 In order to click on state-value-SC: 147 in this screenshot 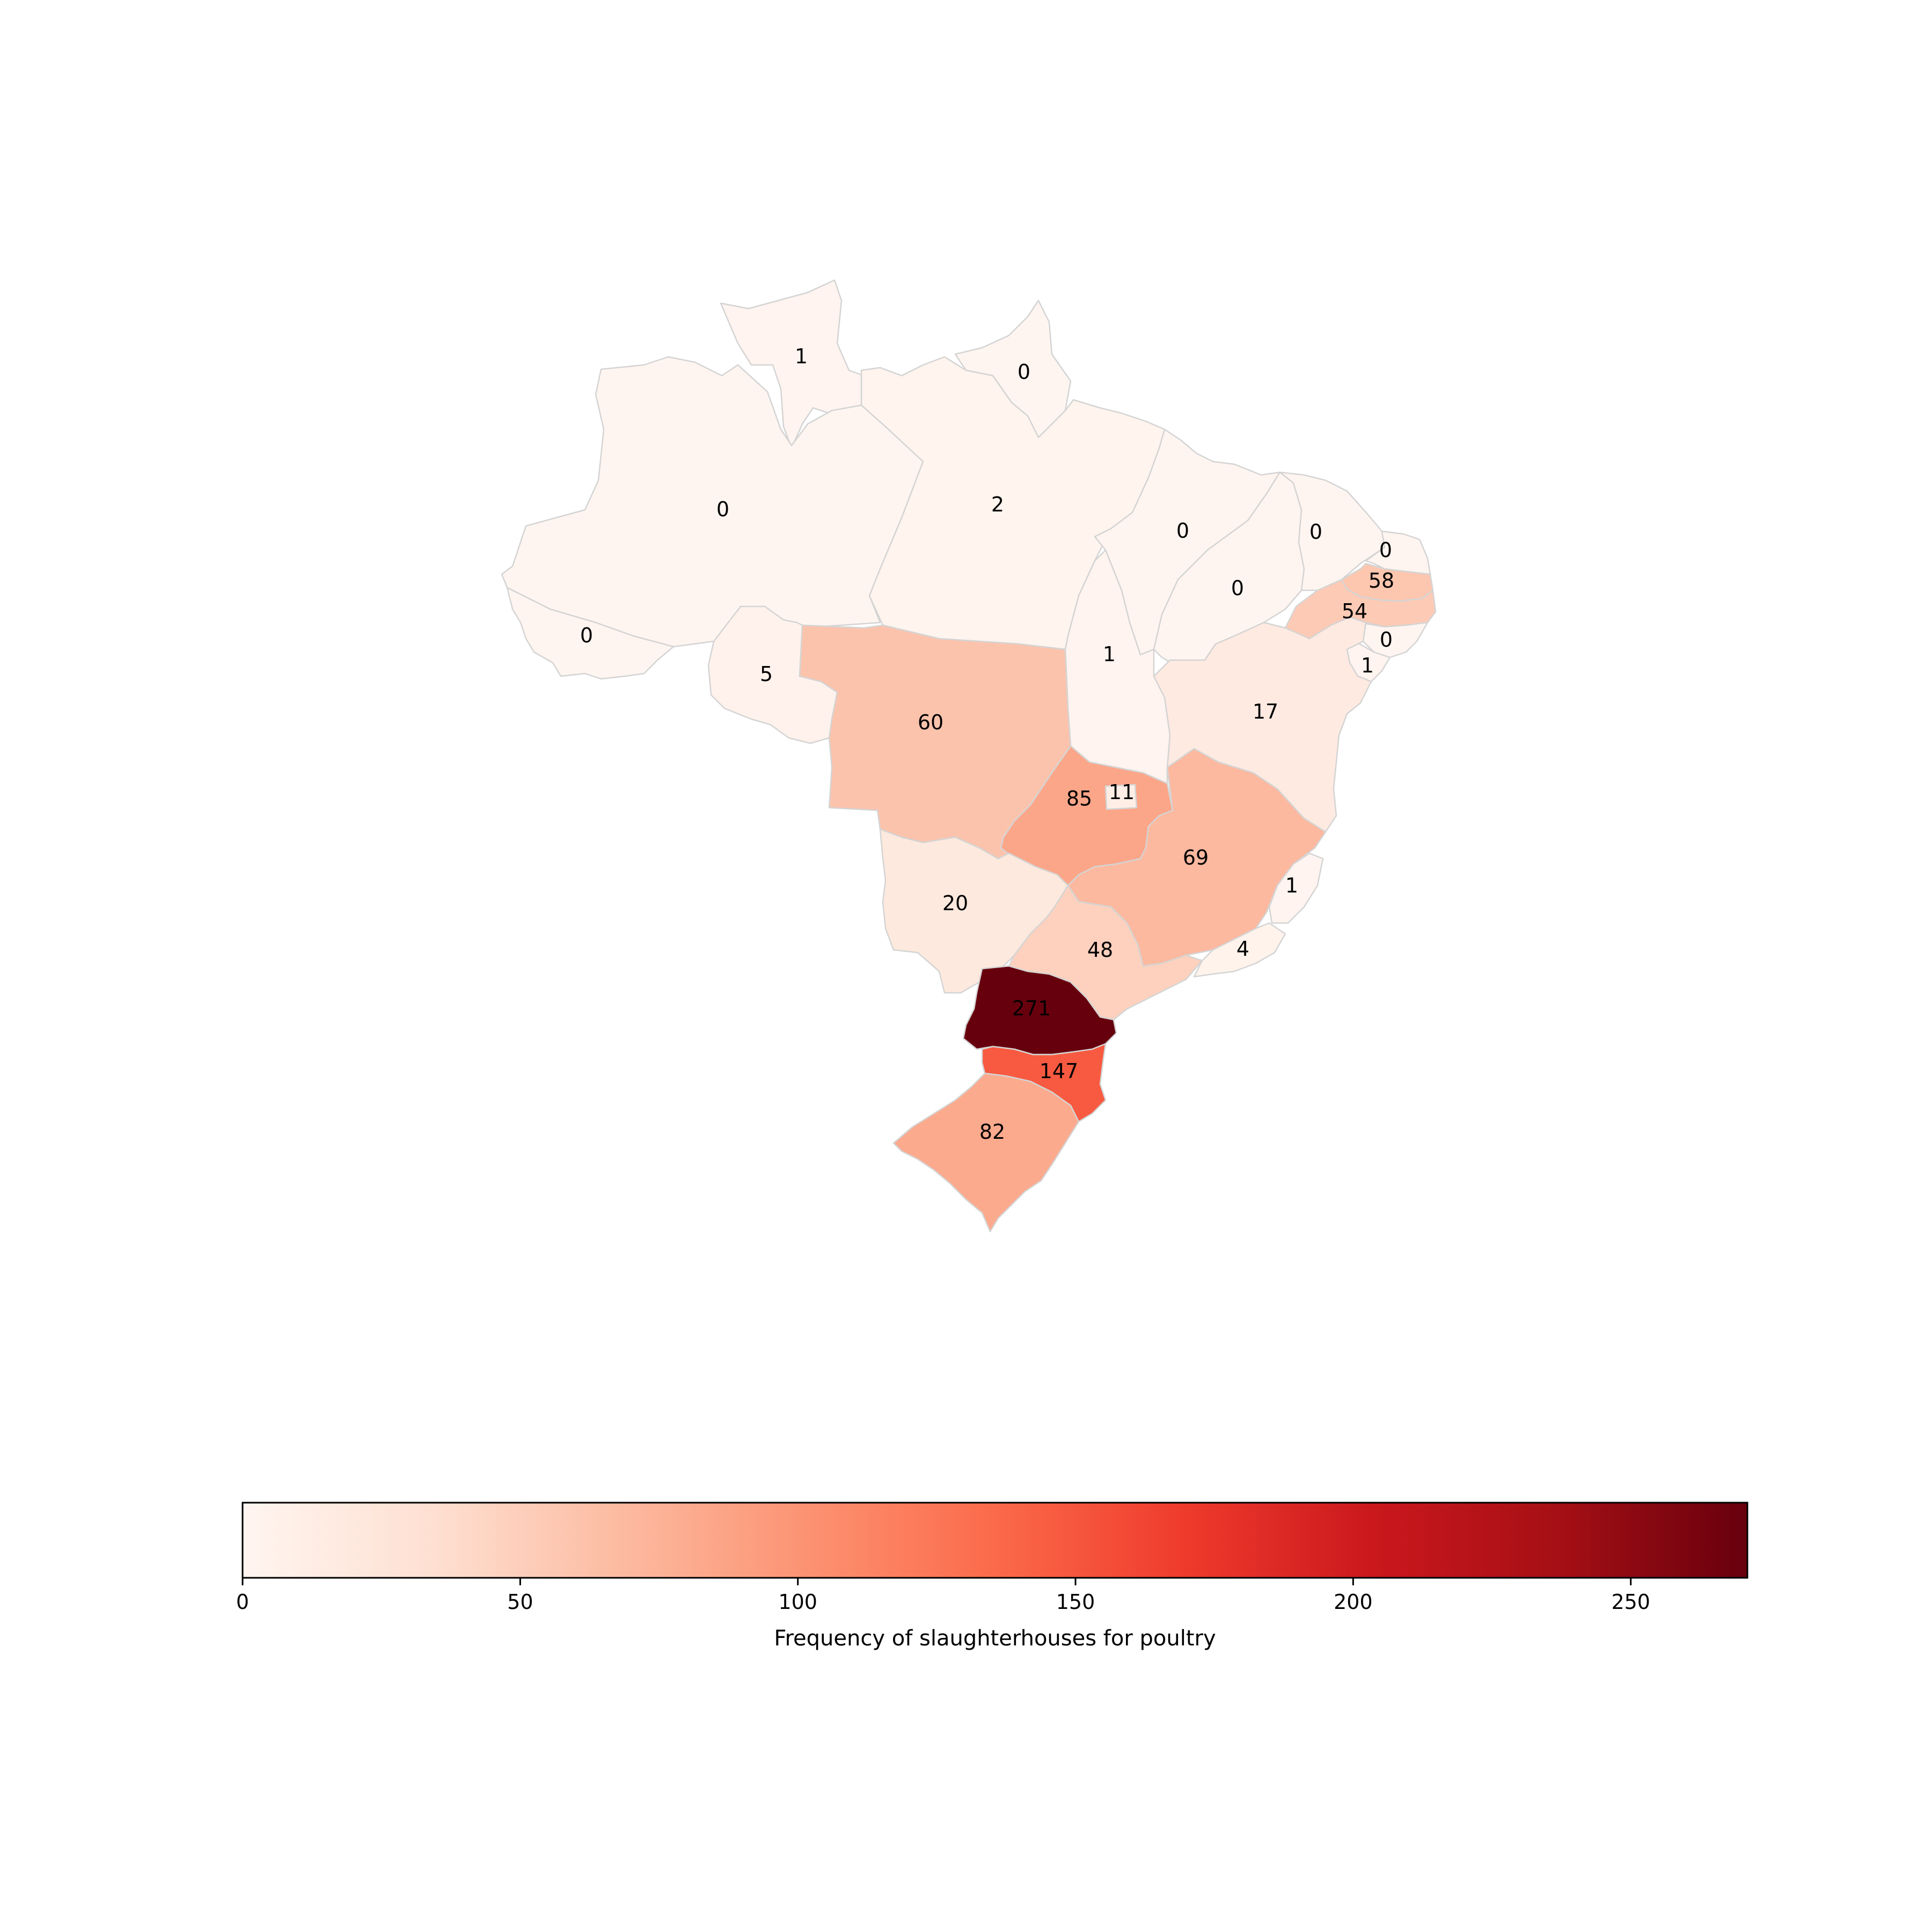, I will do `click(1059, 1071)`.